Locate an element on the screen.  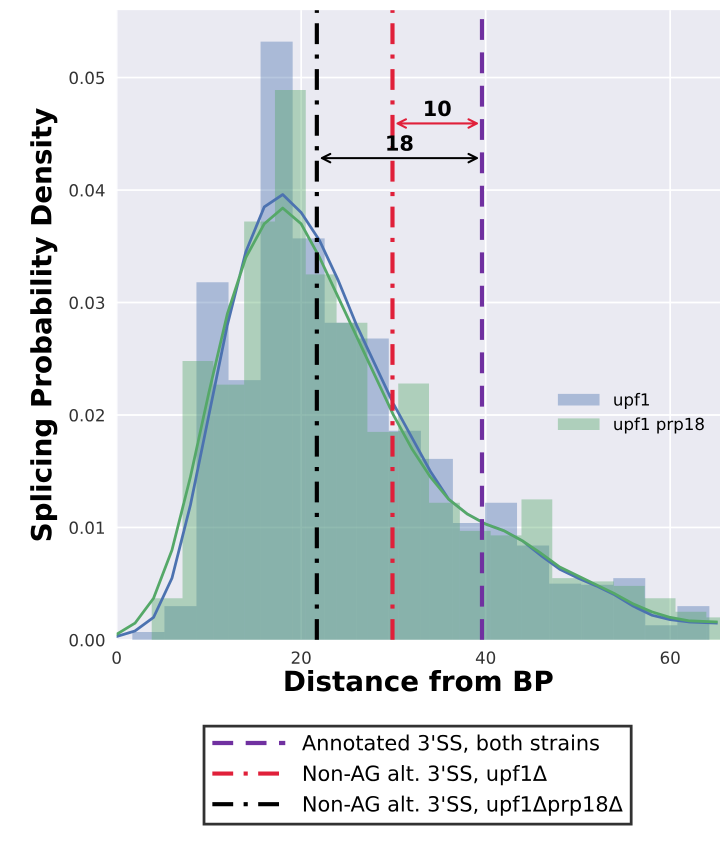
x-tick-label: 60 is located at coordinates (670, 657).